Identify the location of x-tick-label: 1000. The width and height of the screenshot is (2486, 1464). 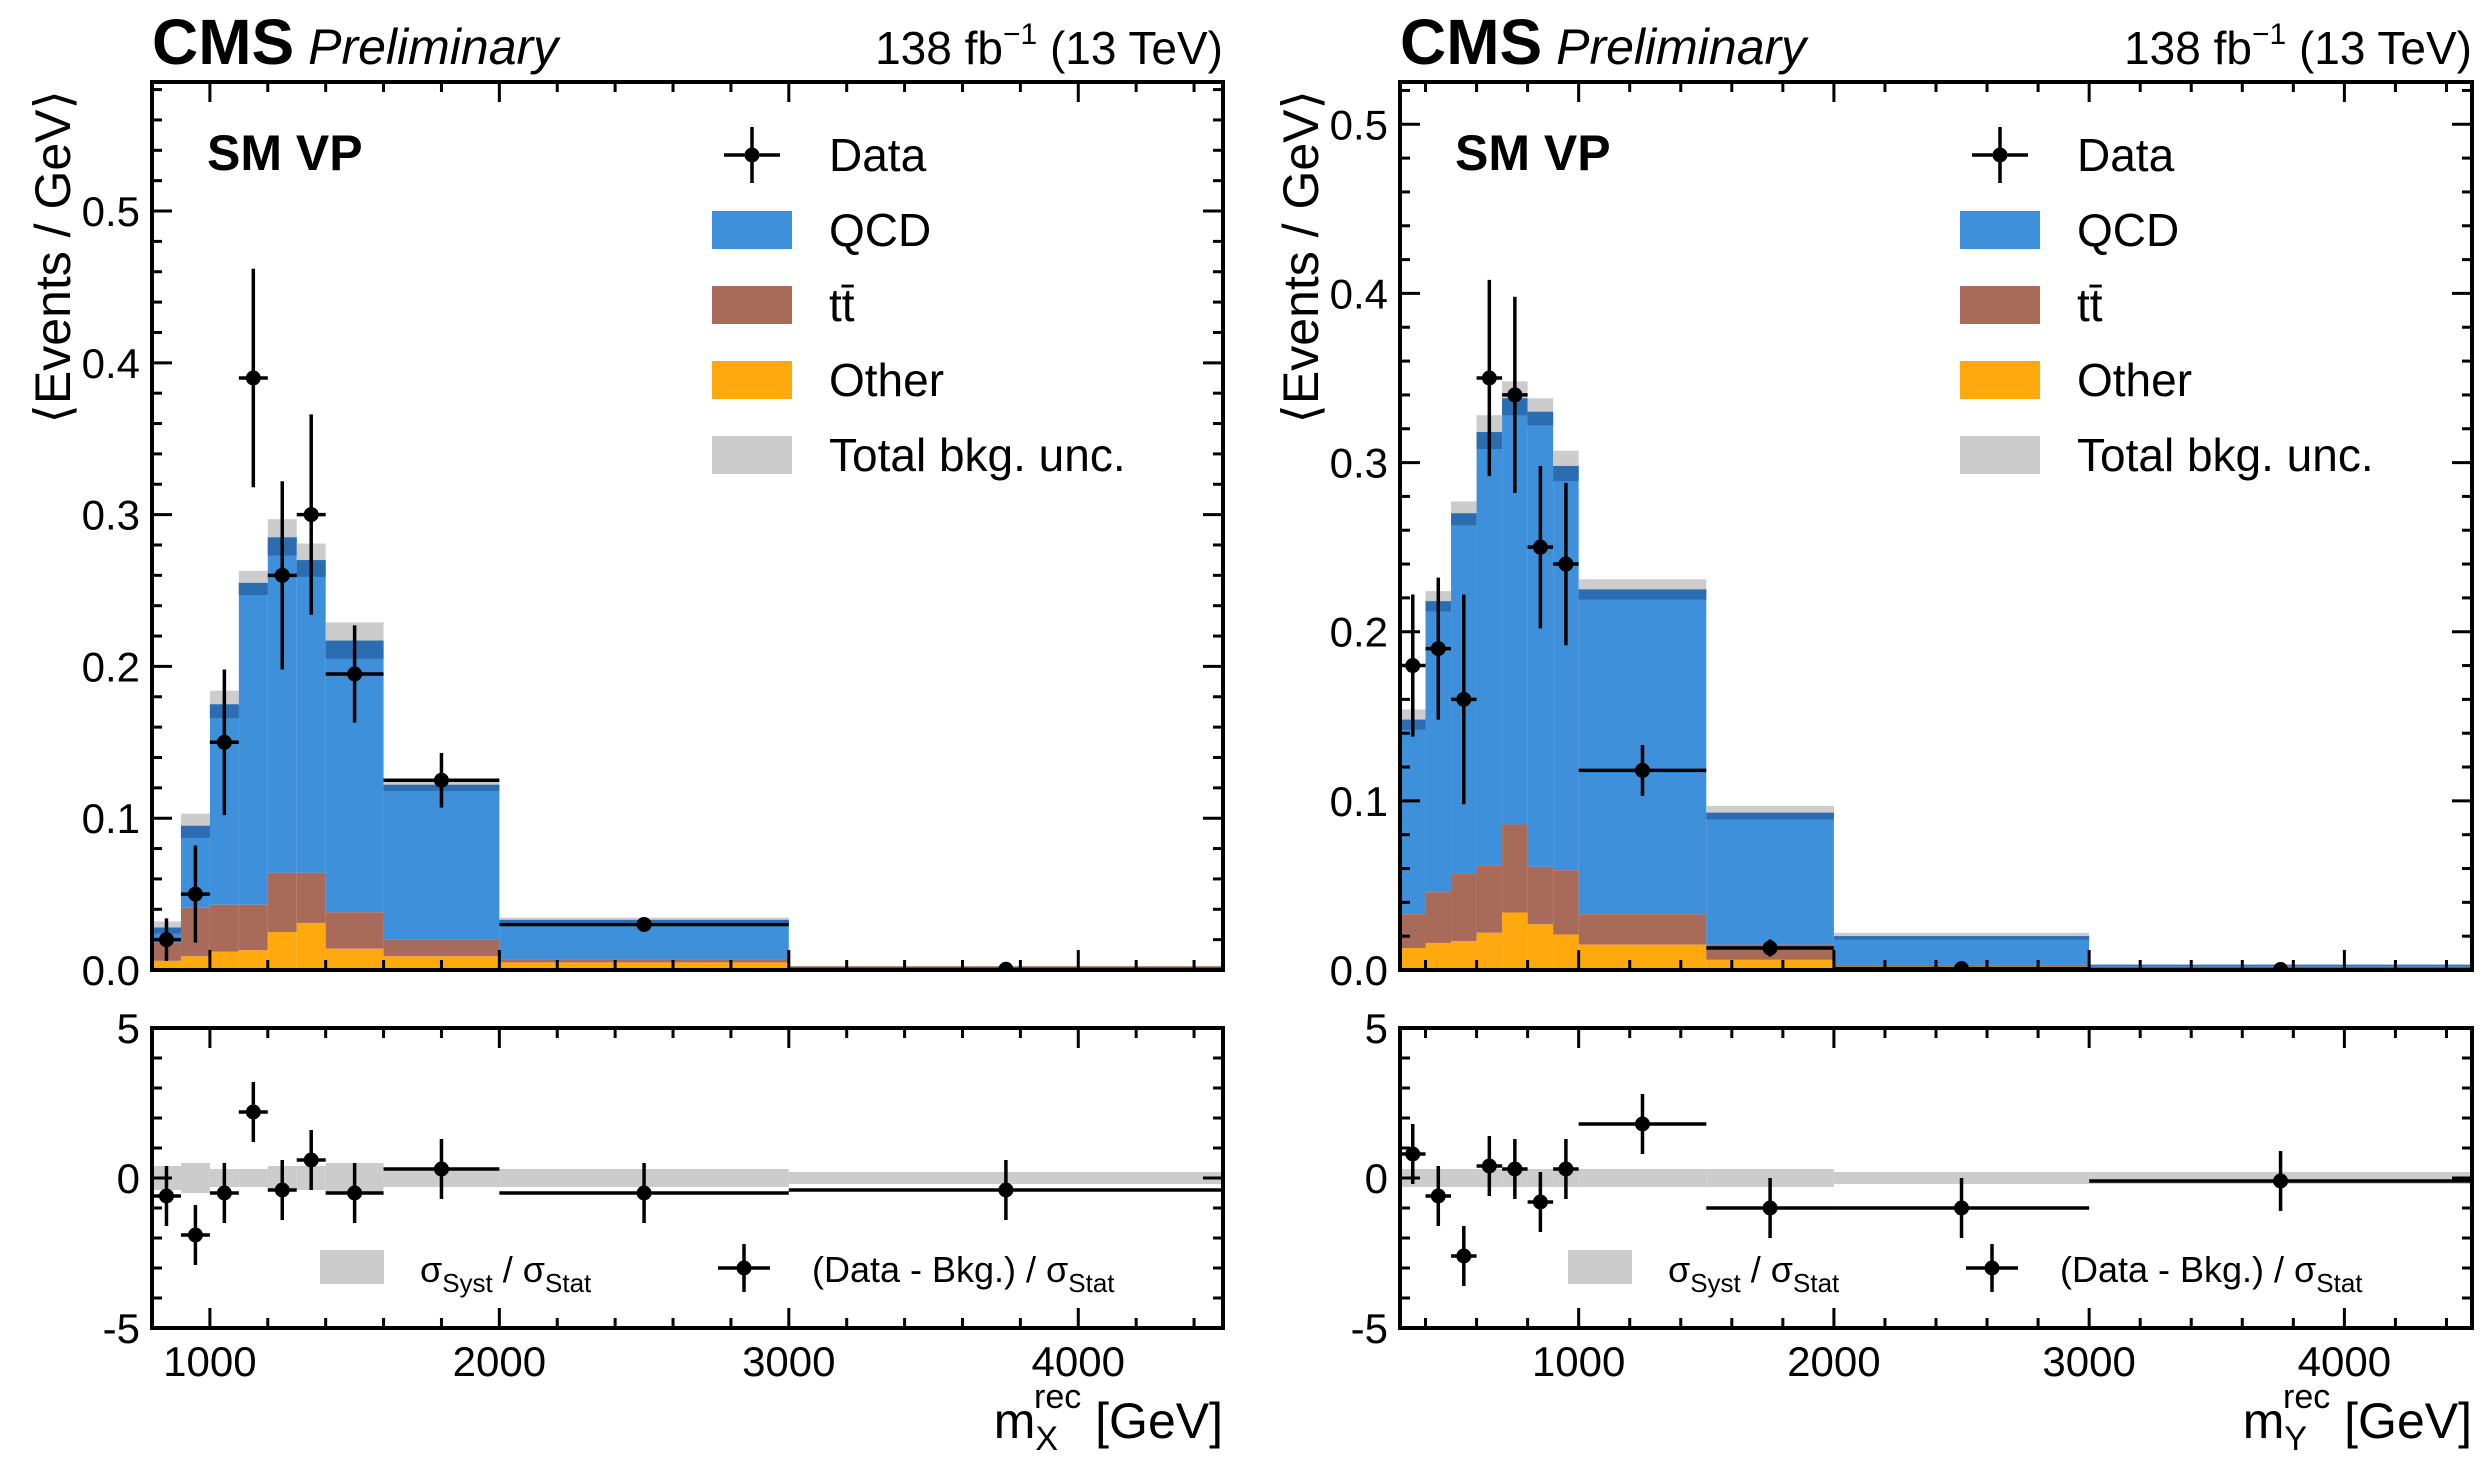
(1578, 1361).